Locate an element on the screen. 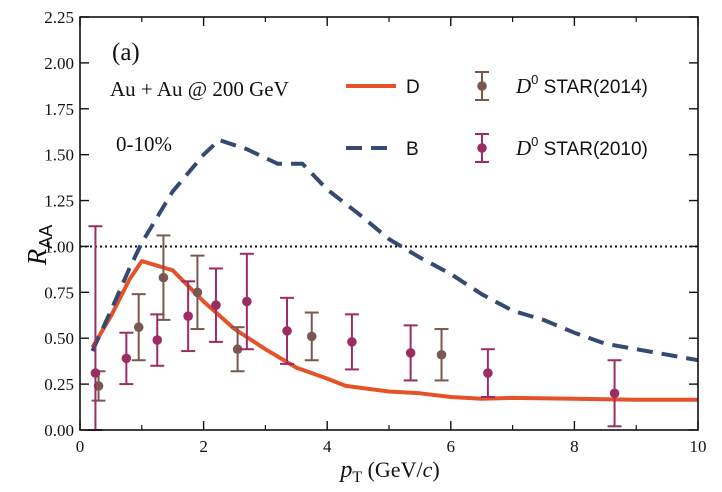 The image size is (722, 492). panel-label: (a) is located at coordinates (126, 52).